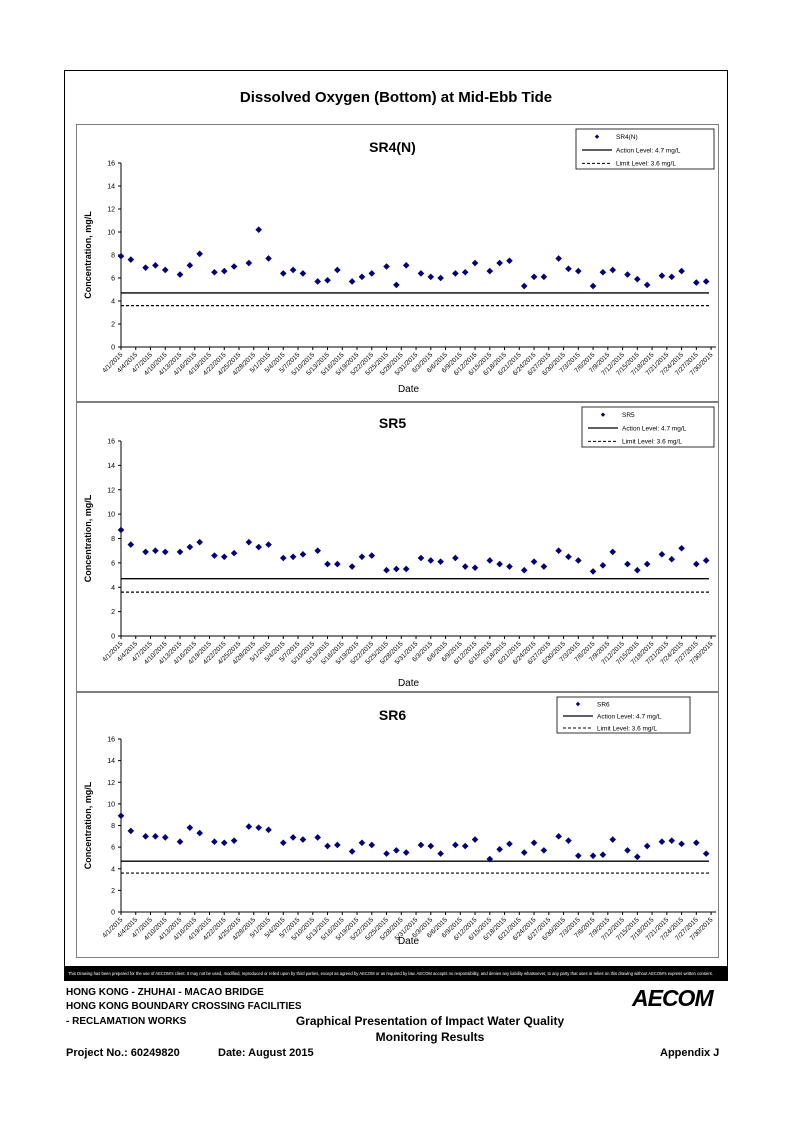 The height and width of the screenshot is (1122, 794). What do you see at coordinates (126, 1021) in the screenshot?
I see `project-line-3: - RECLAMATION WORKS` at bounding box center [126, 1021].